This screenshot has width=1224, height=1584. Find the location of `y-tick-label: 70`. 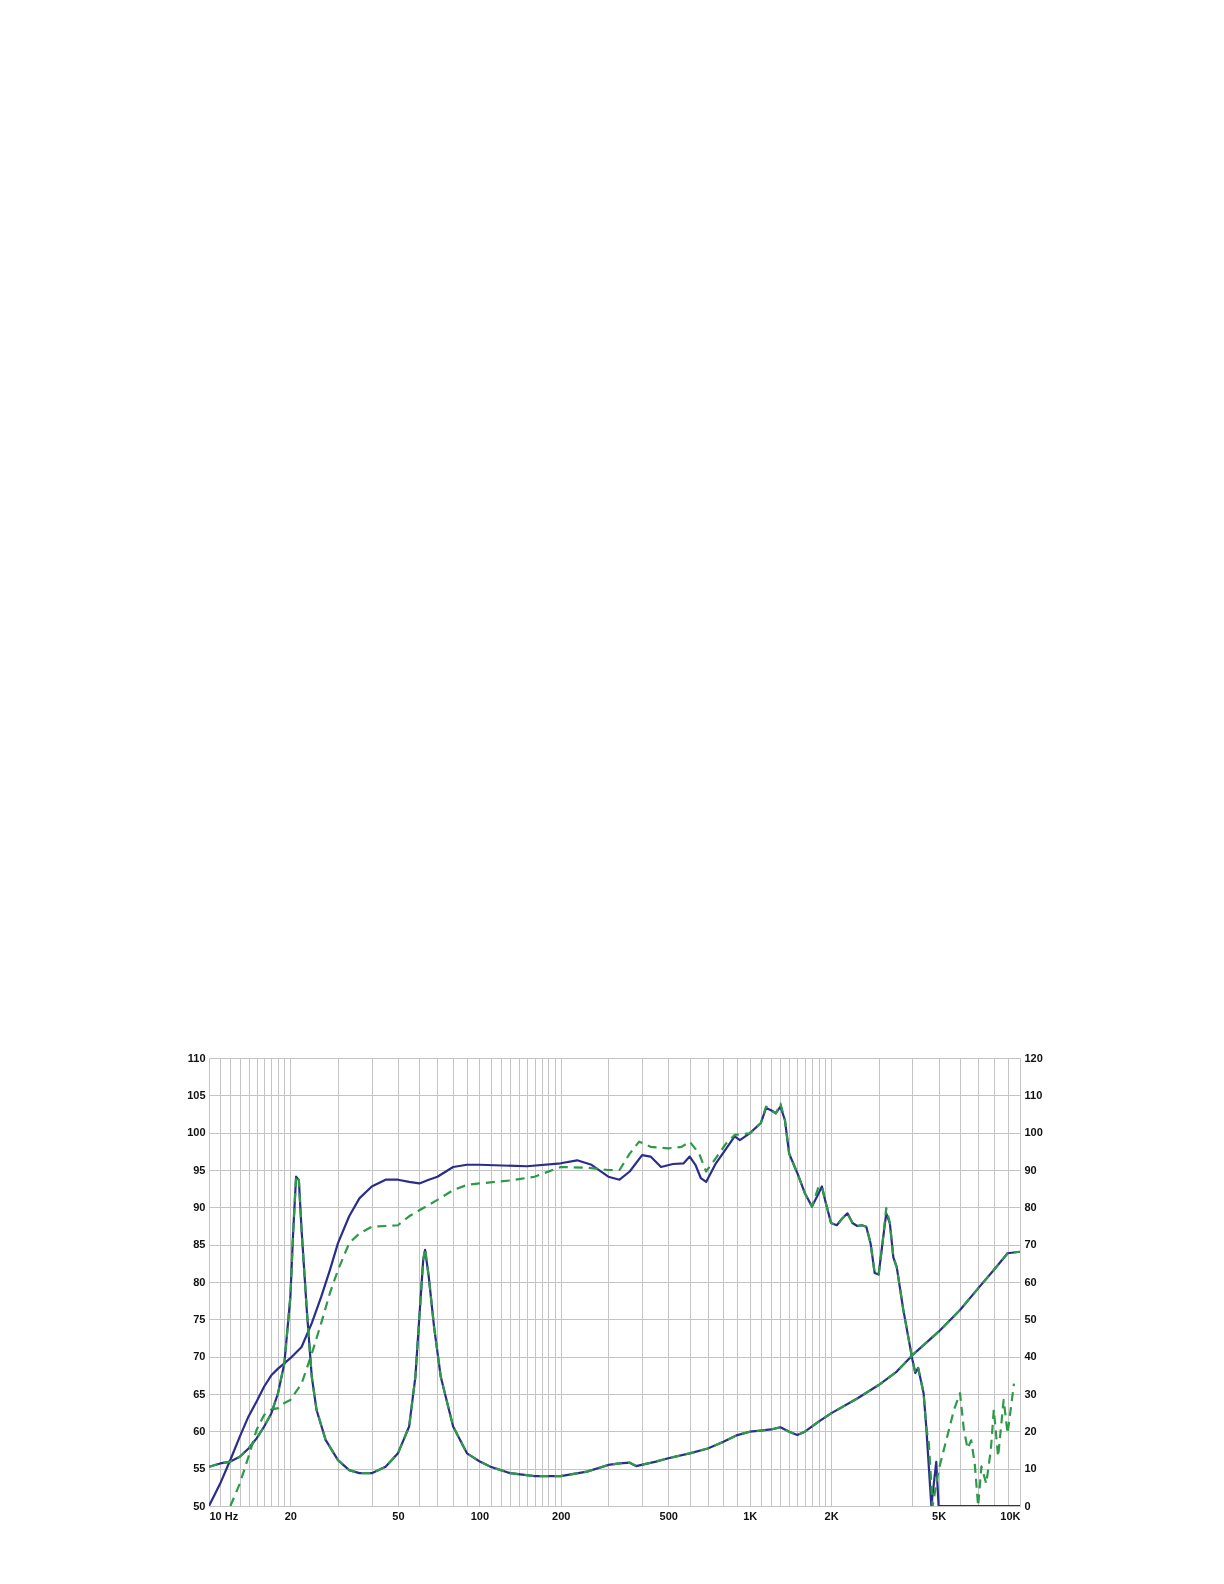

y-tick-label: 70 is located at coordinates (199, 1356).